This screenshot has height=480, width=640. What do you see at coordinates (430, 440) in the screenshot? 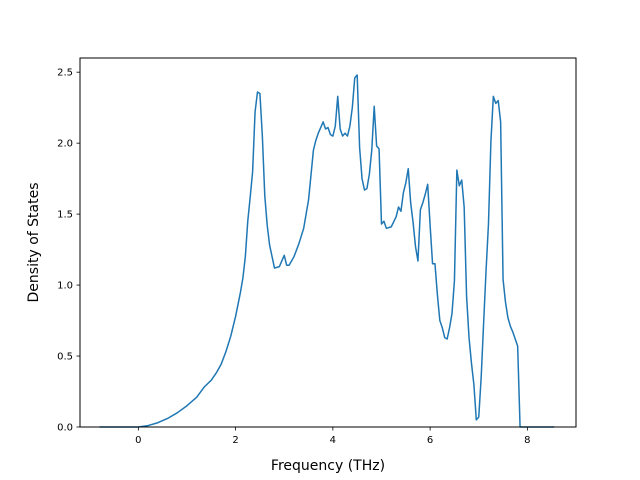
I see `x-tick-label: 6` at bounding box center [430, 440].